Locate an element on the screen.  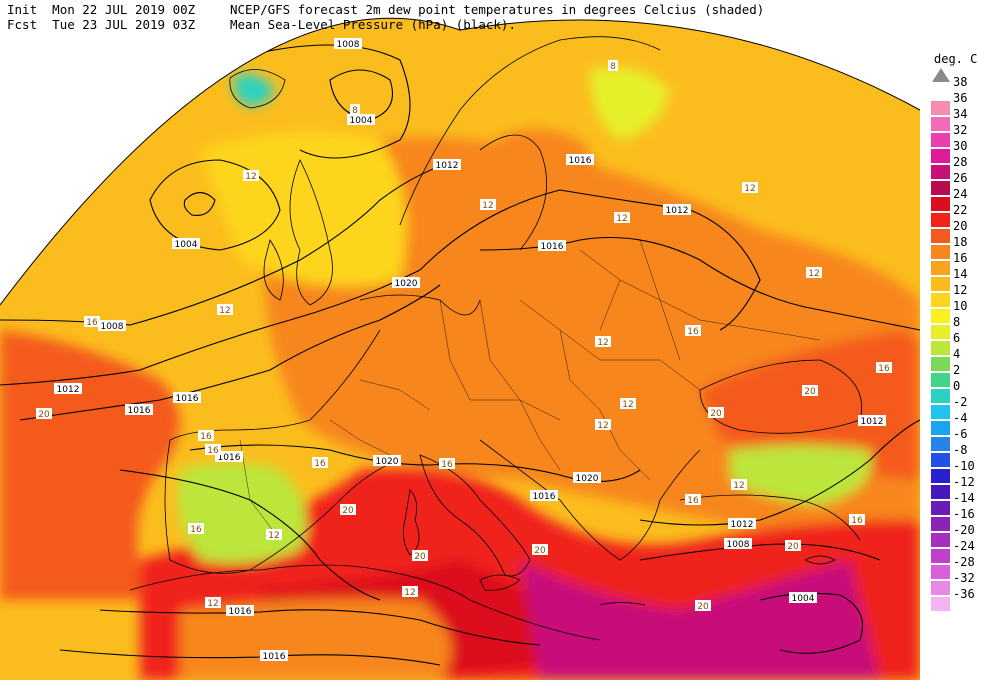
isobar-low-atlantic is located at coordinates (199, 203).